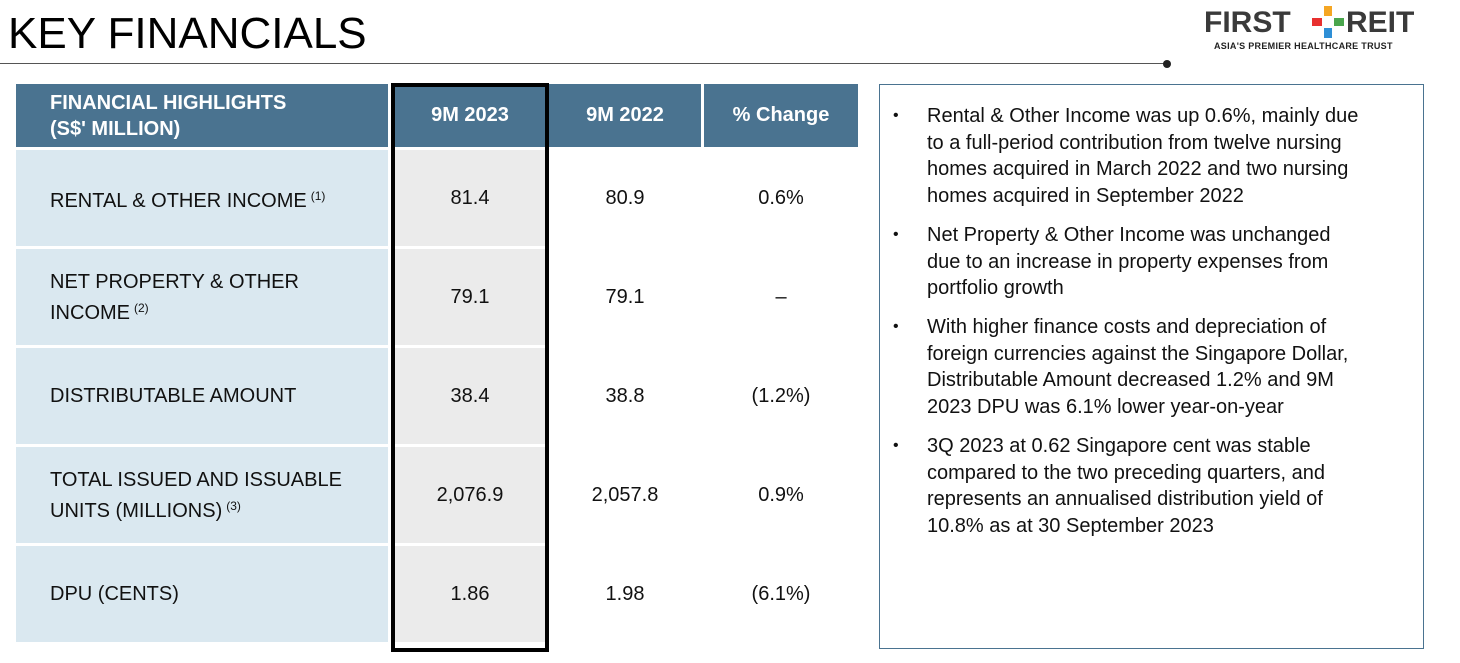  Describe the element at coordinates (1303, 46) in the screenshot. I see `logo-tagline: ASIA'S PREMIER HEALTHCARE TRUST` at that location.